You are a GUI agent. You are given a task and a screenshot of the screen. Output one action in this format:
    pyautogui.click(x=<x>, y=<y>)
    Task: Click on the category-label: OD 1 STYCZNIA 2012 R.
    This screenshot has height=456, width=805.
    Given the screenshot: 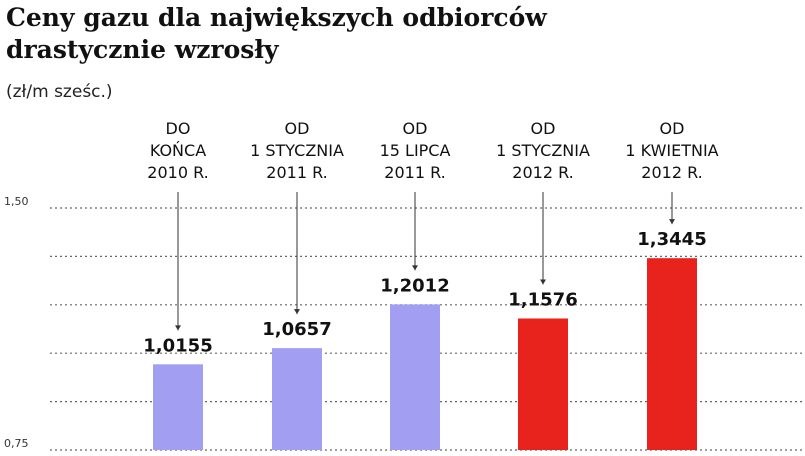 What is the action you would take?
    pyautogui.click(x=543, y=150)
    